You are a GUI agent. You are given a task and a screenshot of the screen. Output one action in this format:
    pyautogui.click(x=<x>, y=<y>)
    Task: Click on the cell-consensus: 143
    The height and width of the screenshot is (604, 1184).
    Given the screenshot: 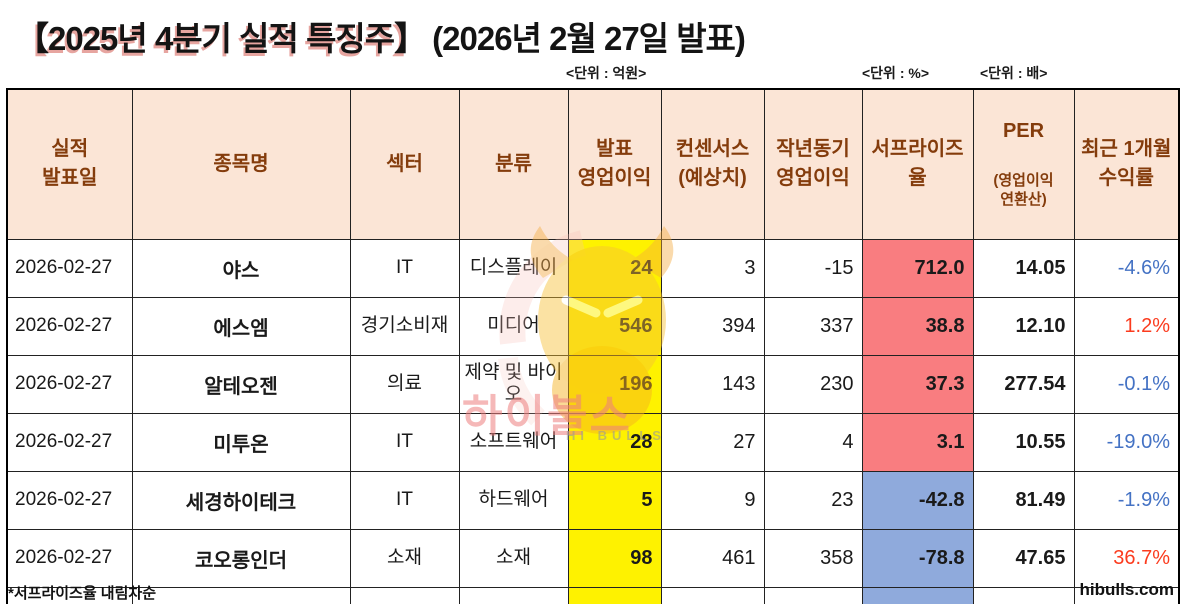 What is the action you would take?
    pyautogui.click(x=712, y=384)
    